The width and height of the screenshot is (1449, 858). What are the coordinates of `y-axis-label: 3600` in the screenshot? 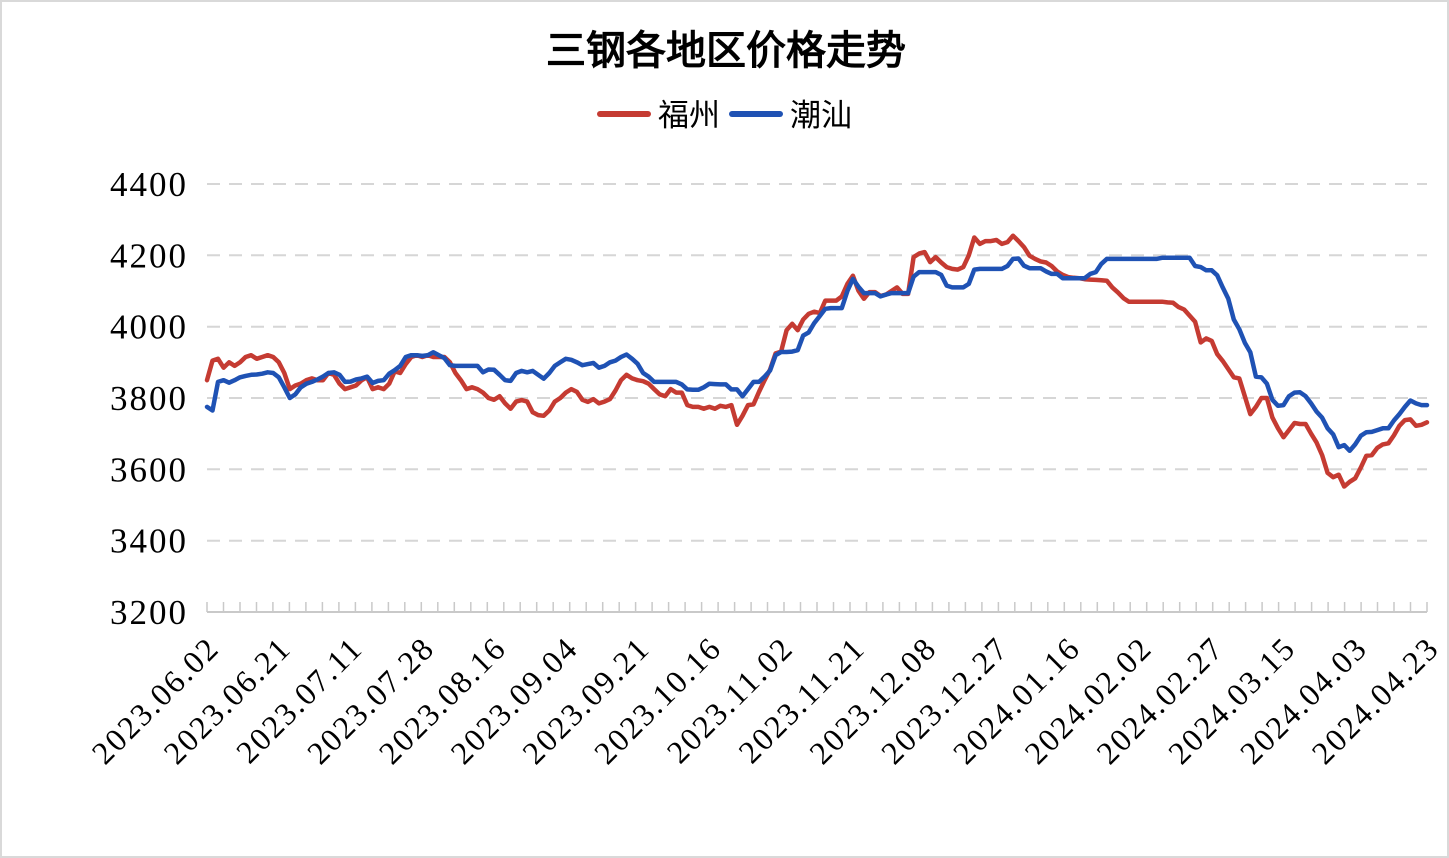 It's located at (149, 469).